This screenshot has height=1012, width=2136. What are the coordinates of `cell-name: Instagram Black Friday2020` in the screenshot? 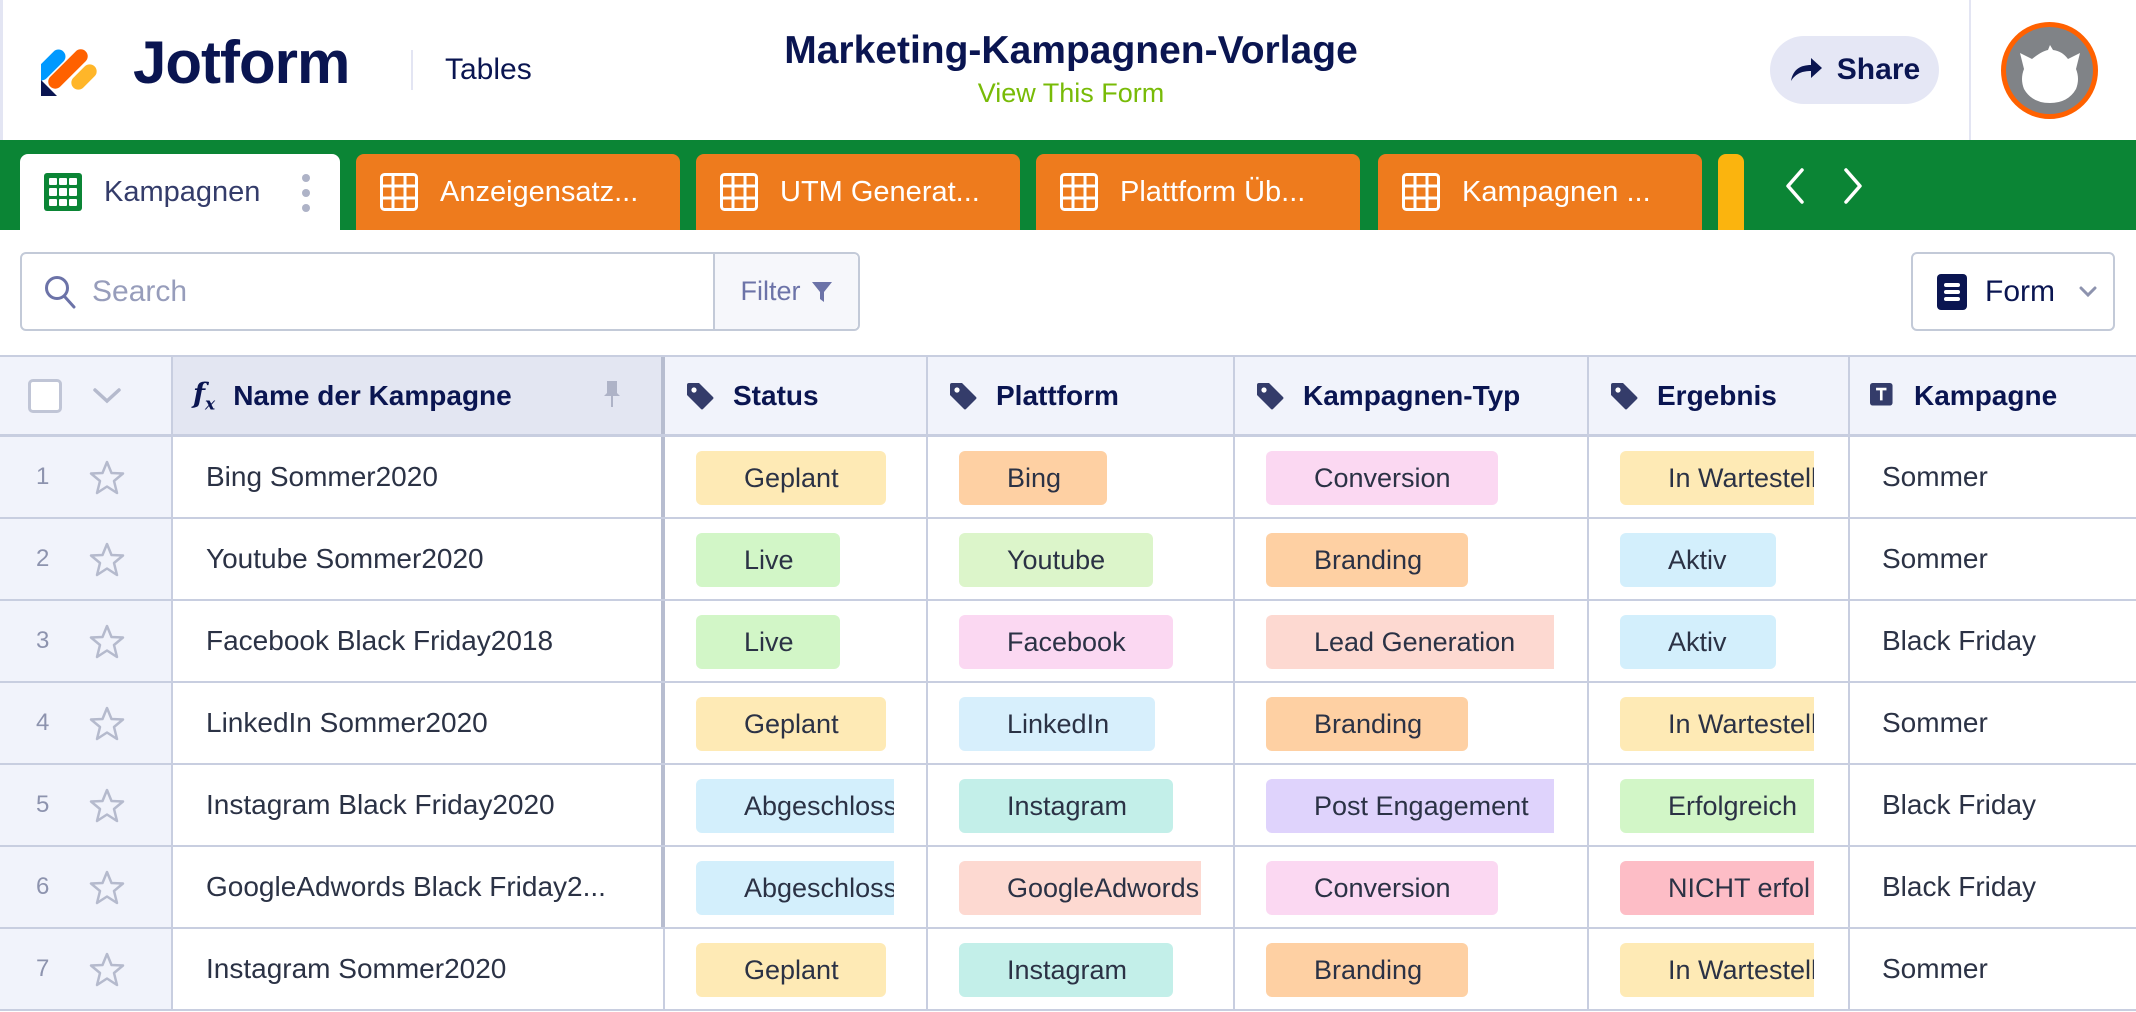 It's located at (419, 805).